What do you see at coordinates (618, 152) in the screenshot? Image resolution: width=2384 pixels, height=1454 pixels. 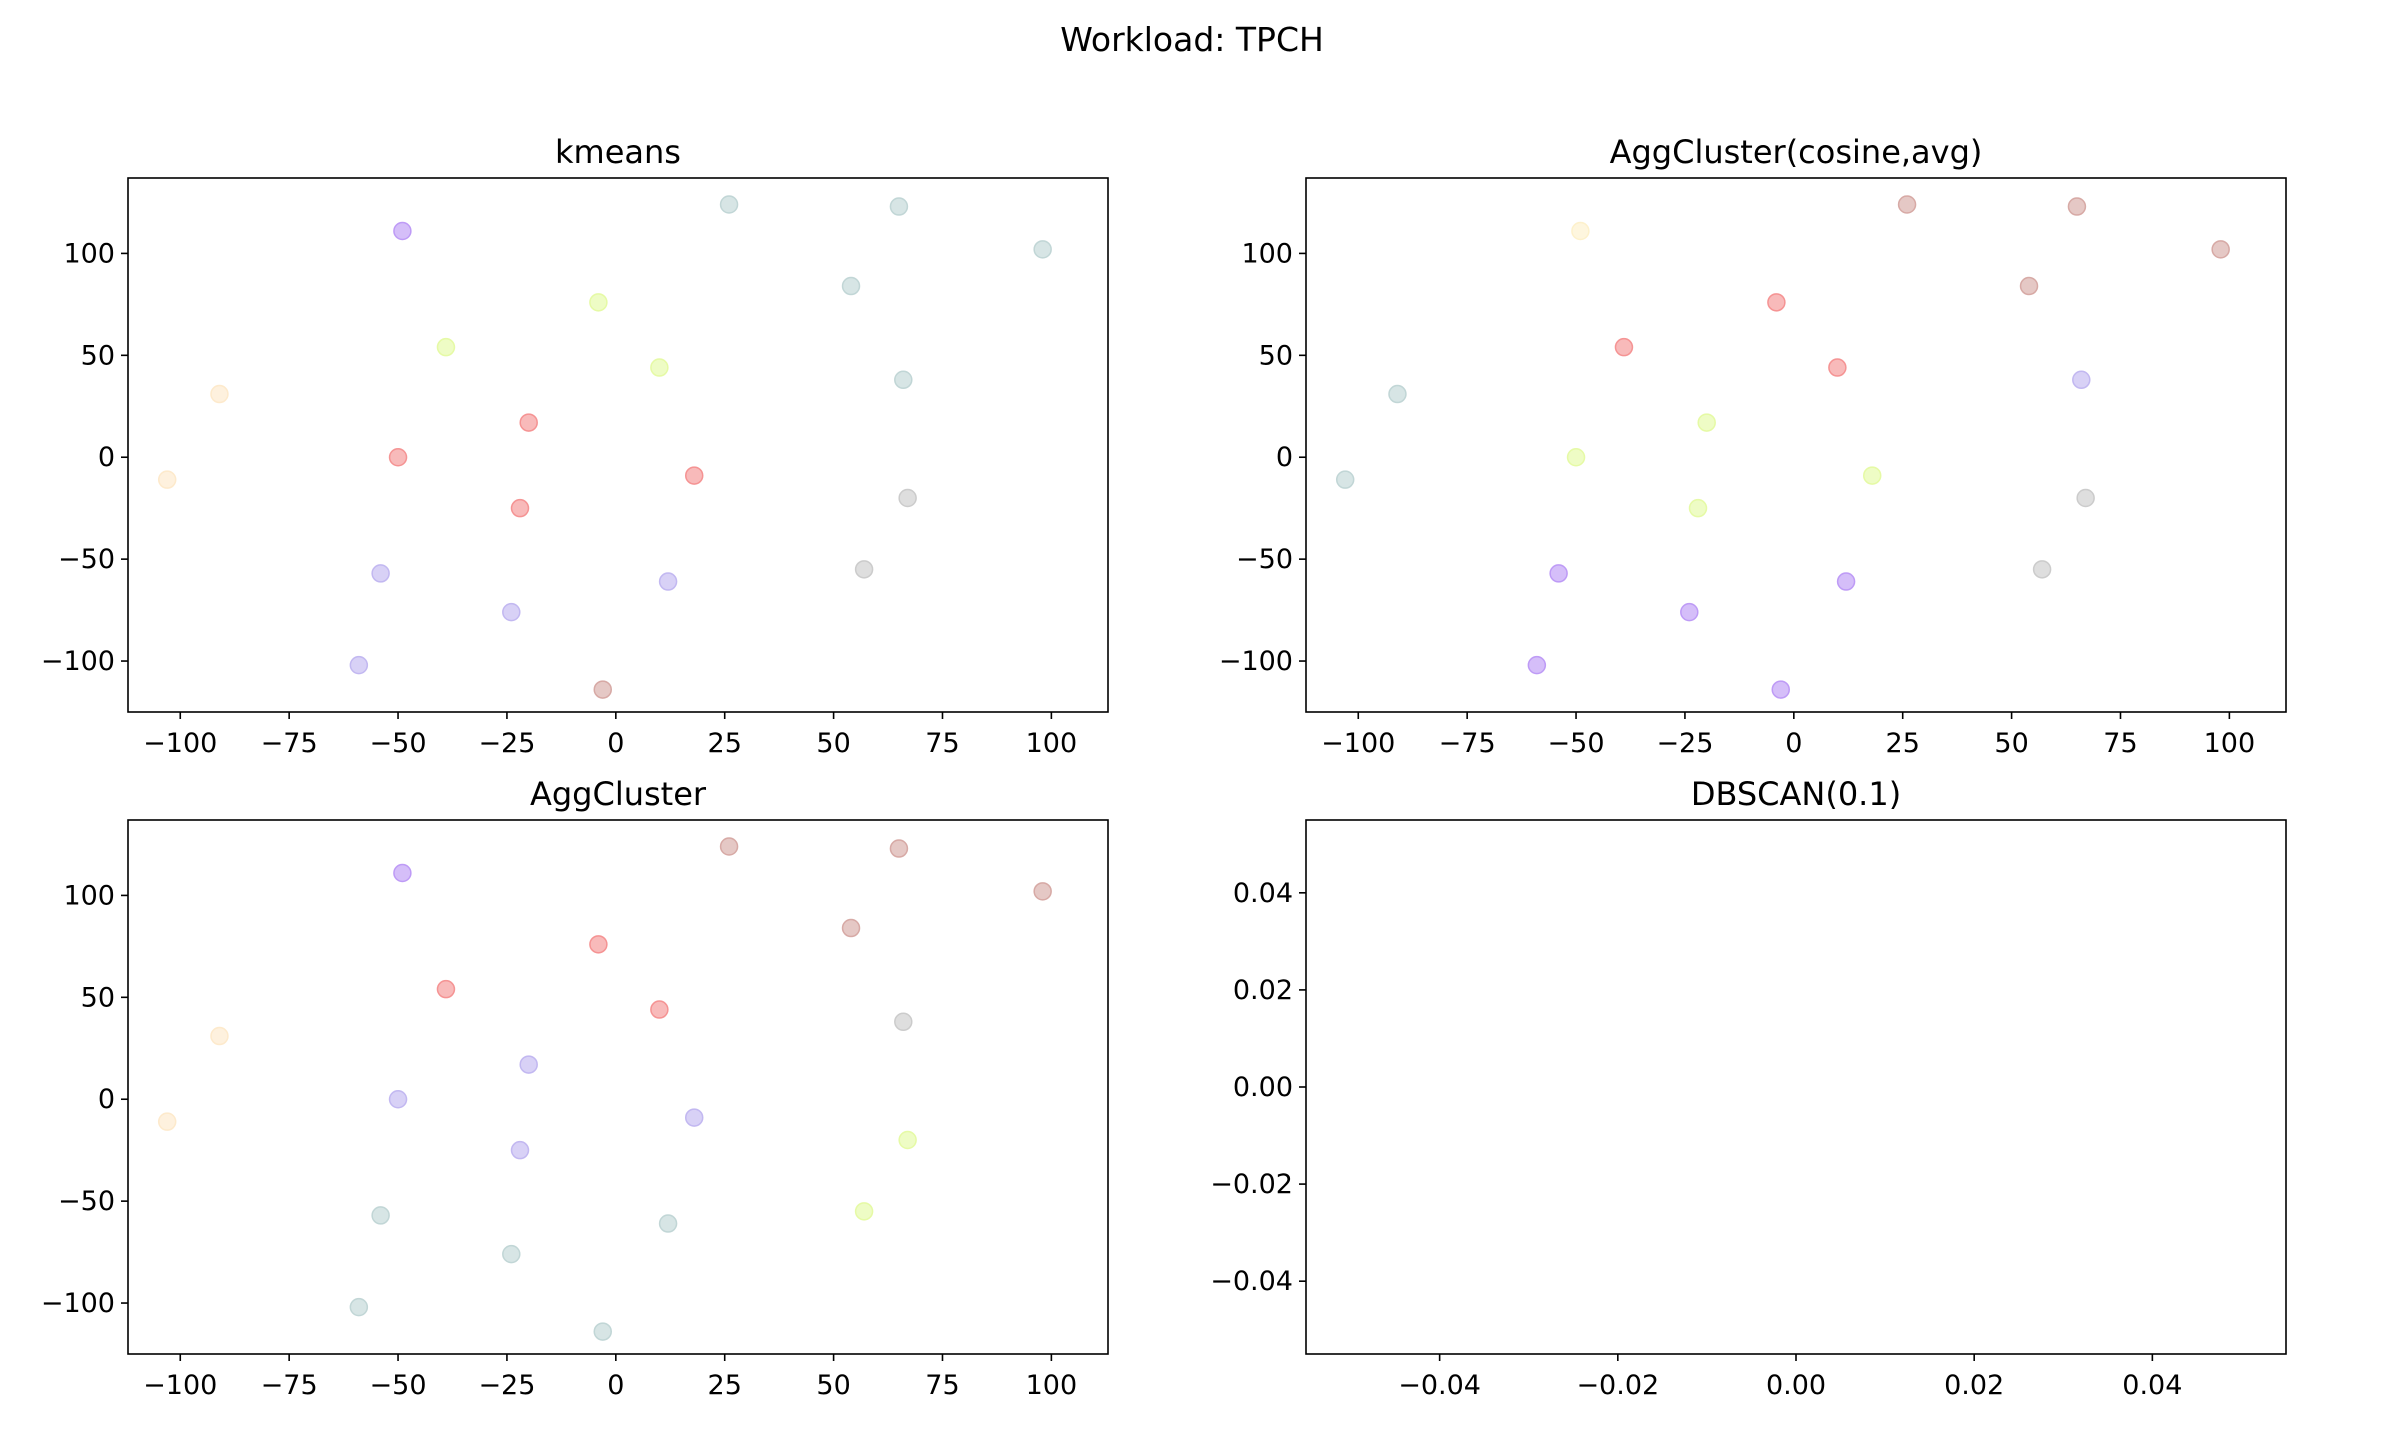 I see `subplot-title: kmeans` at bounding box center [618, 152].